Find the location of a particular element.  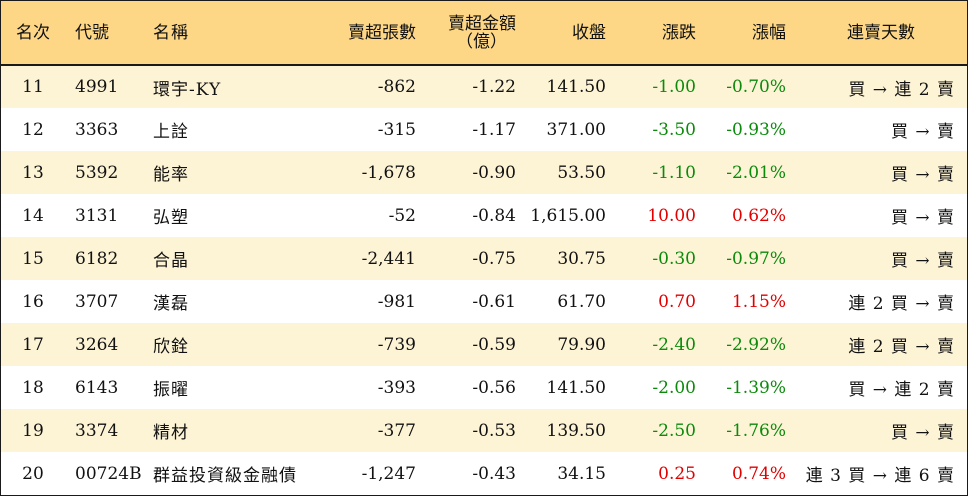

change-pct-cell: -0.97% is located at coordinates (756, 258).